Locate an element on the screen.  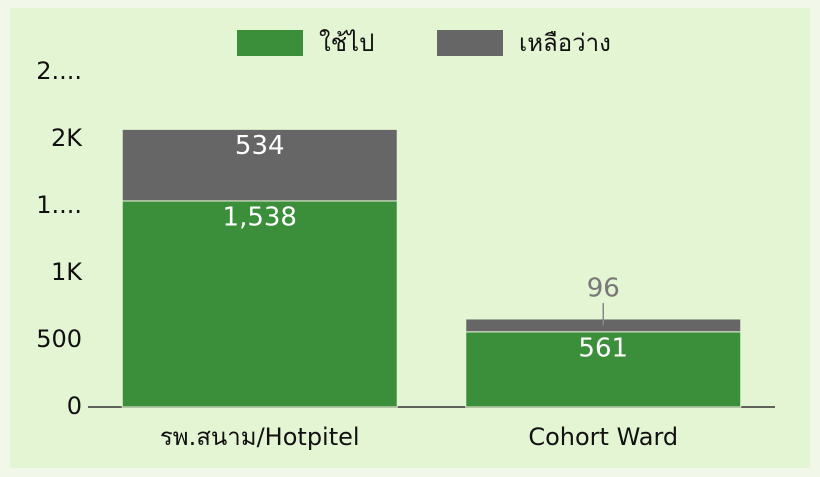
y-tick-label: 2K is located at coordinates (67, 138).